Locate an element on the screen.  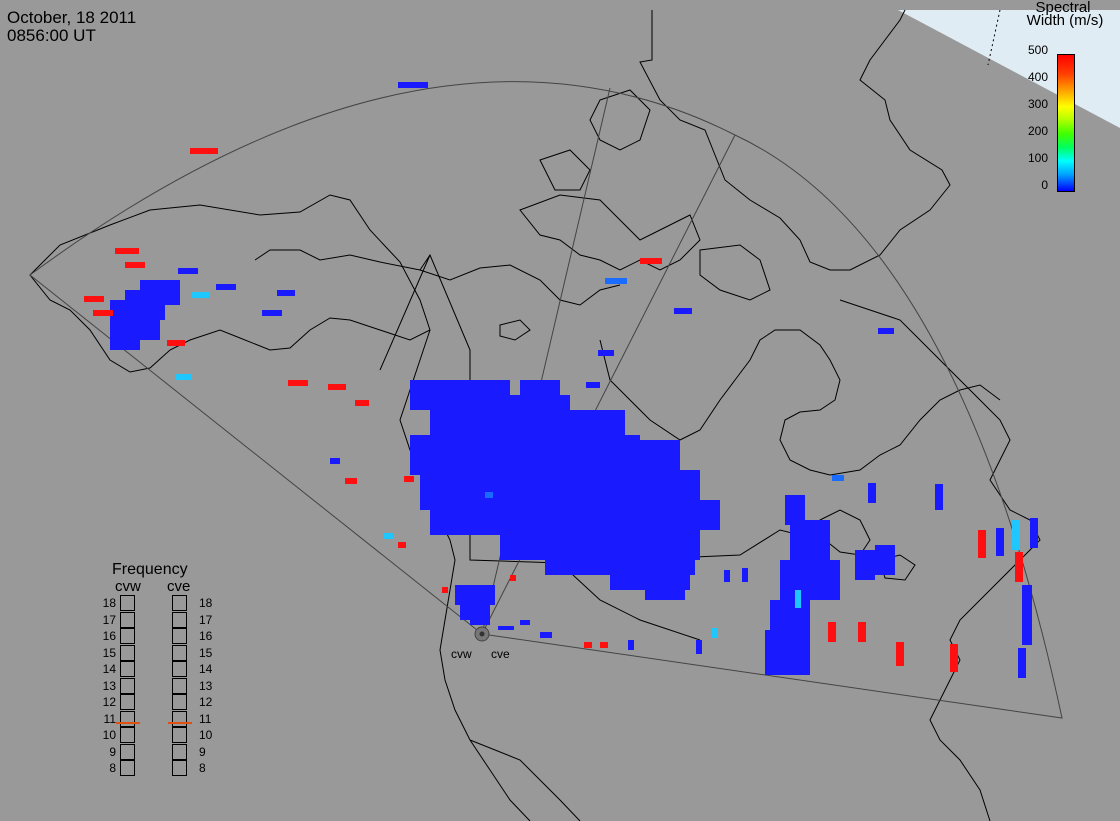
frequency-scale-label: 15 is located at coordinates (109, 652).